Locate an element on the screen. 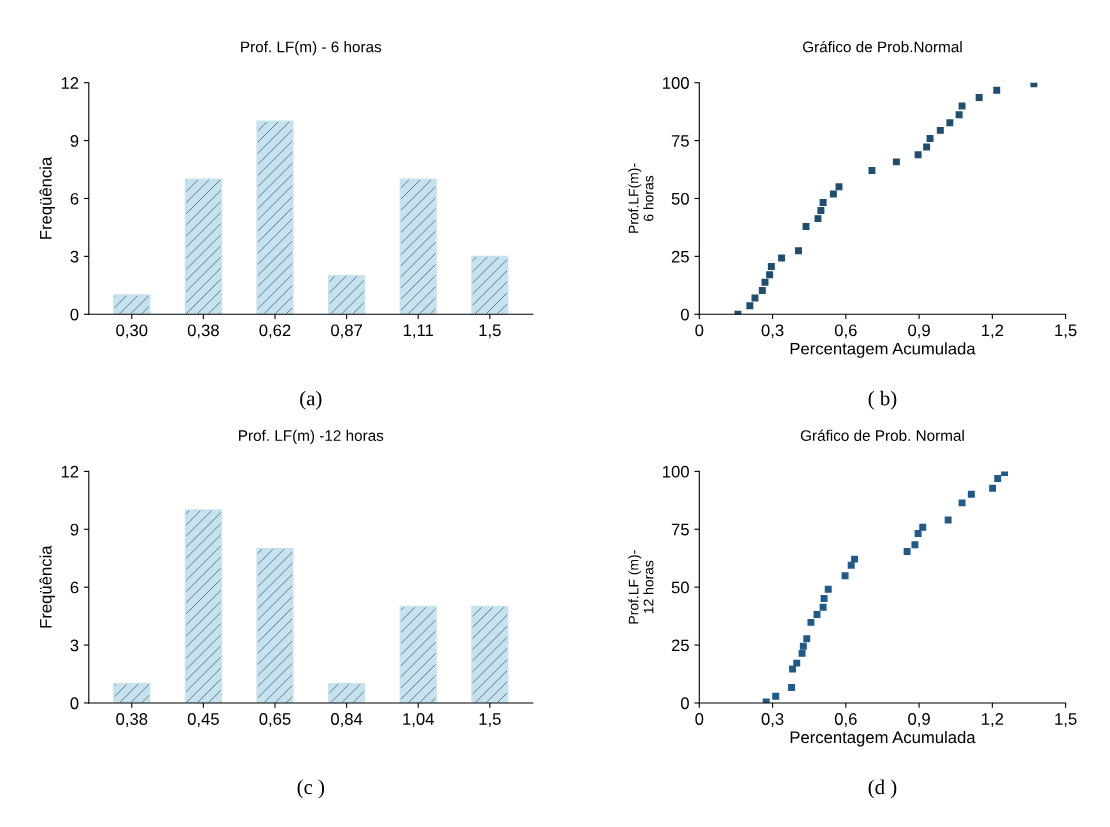 This screenshot has width=1110, height=827. text: ( b) is located at coordinates (882, 400).